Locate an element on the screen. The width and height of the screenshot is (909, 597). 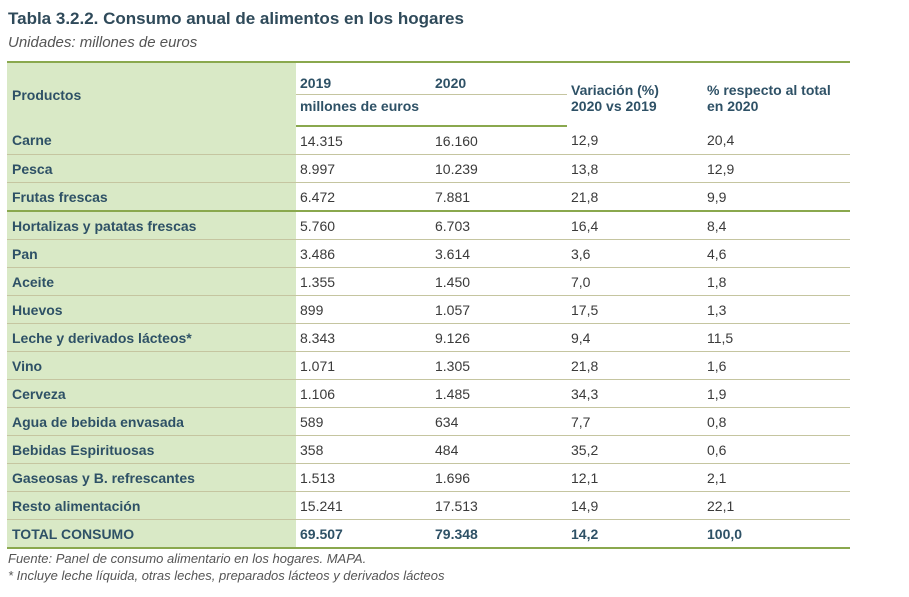
value-2020: 16.160 is located at coordinates (499, 140).